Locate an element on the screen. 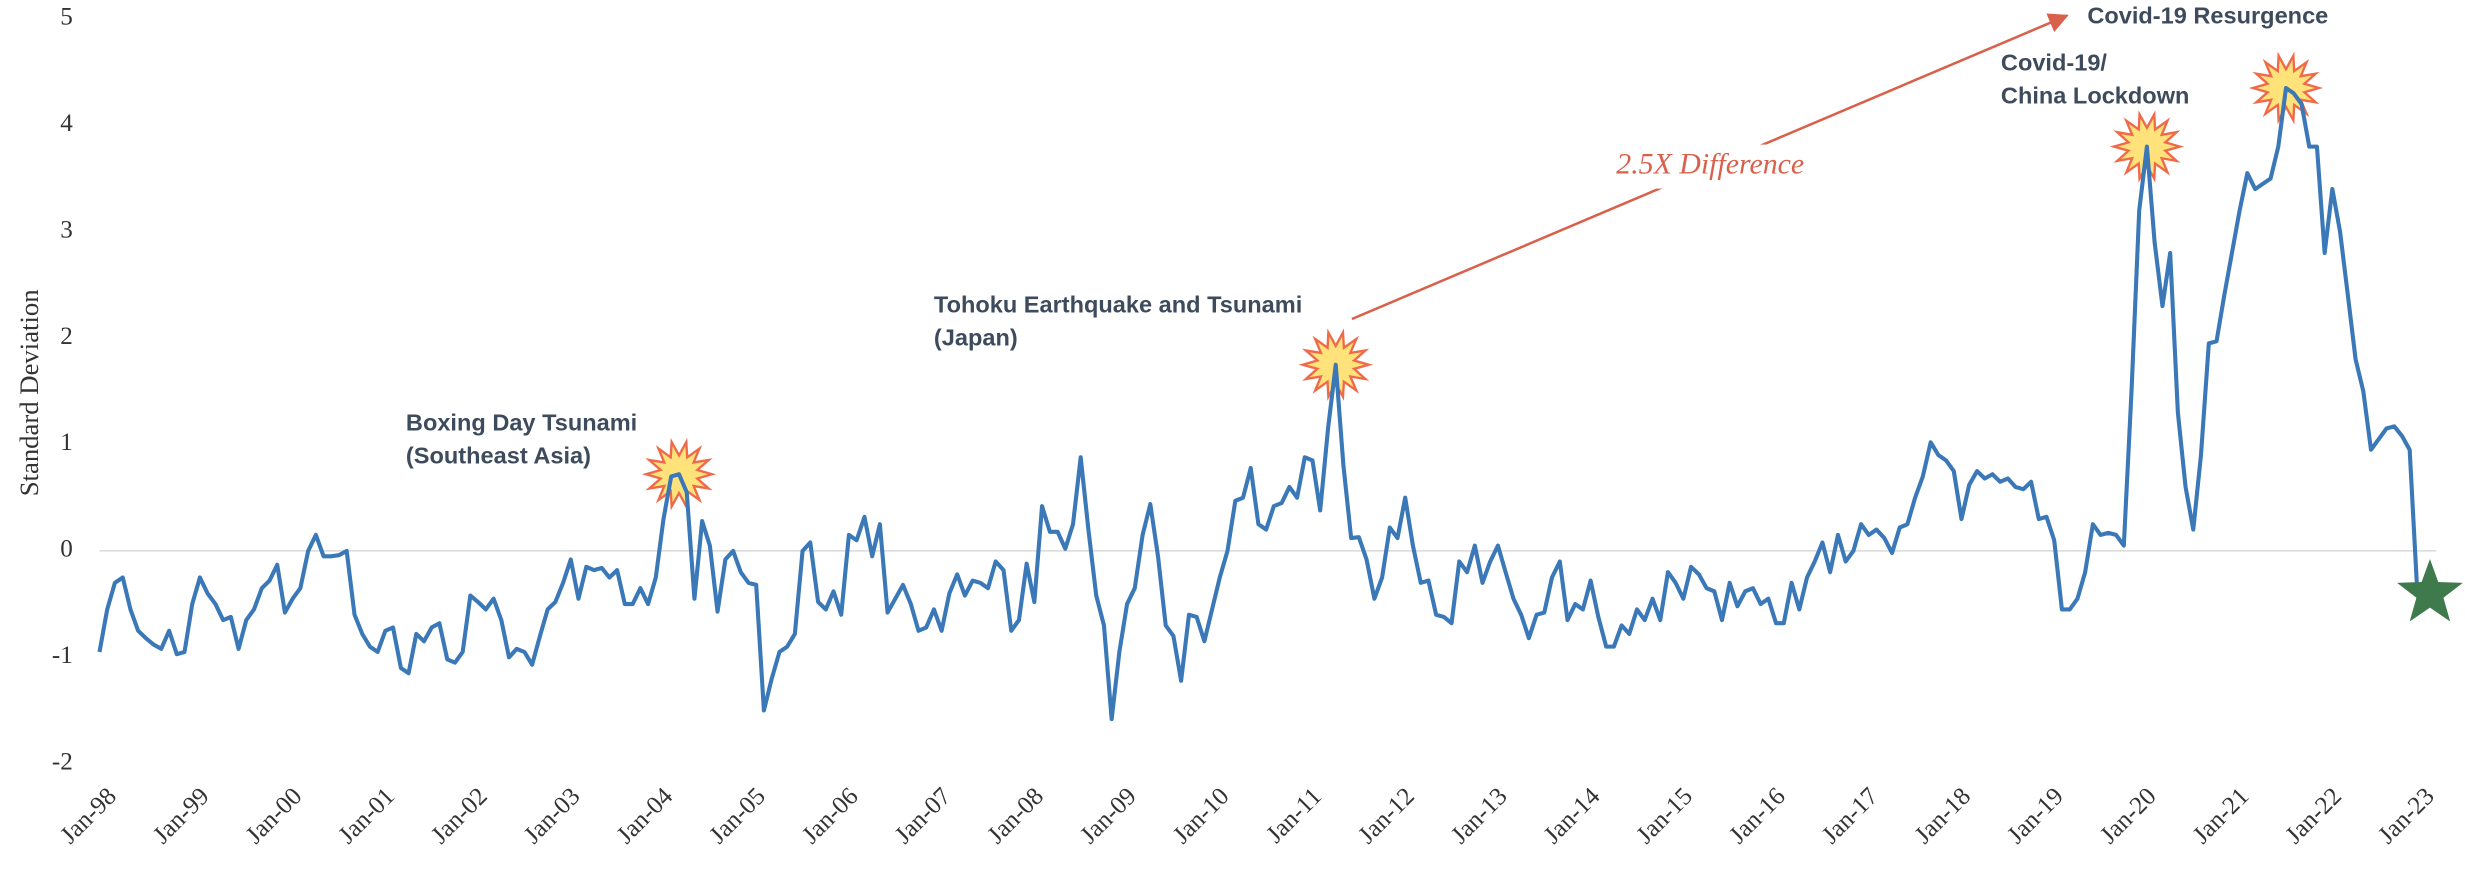  x-tick-label: Jan-20 is located at coordinates (2128, 816).